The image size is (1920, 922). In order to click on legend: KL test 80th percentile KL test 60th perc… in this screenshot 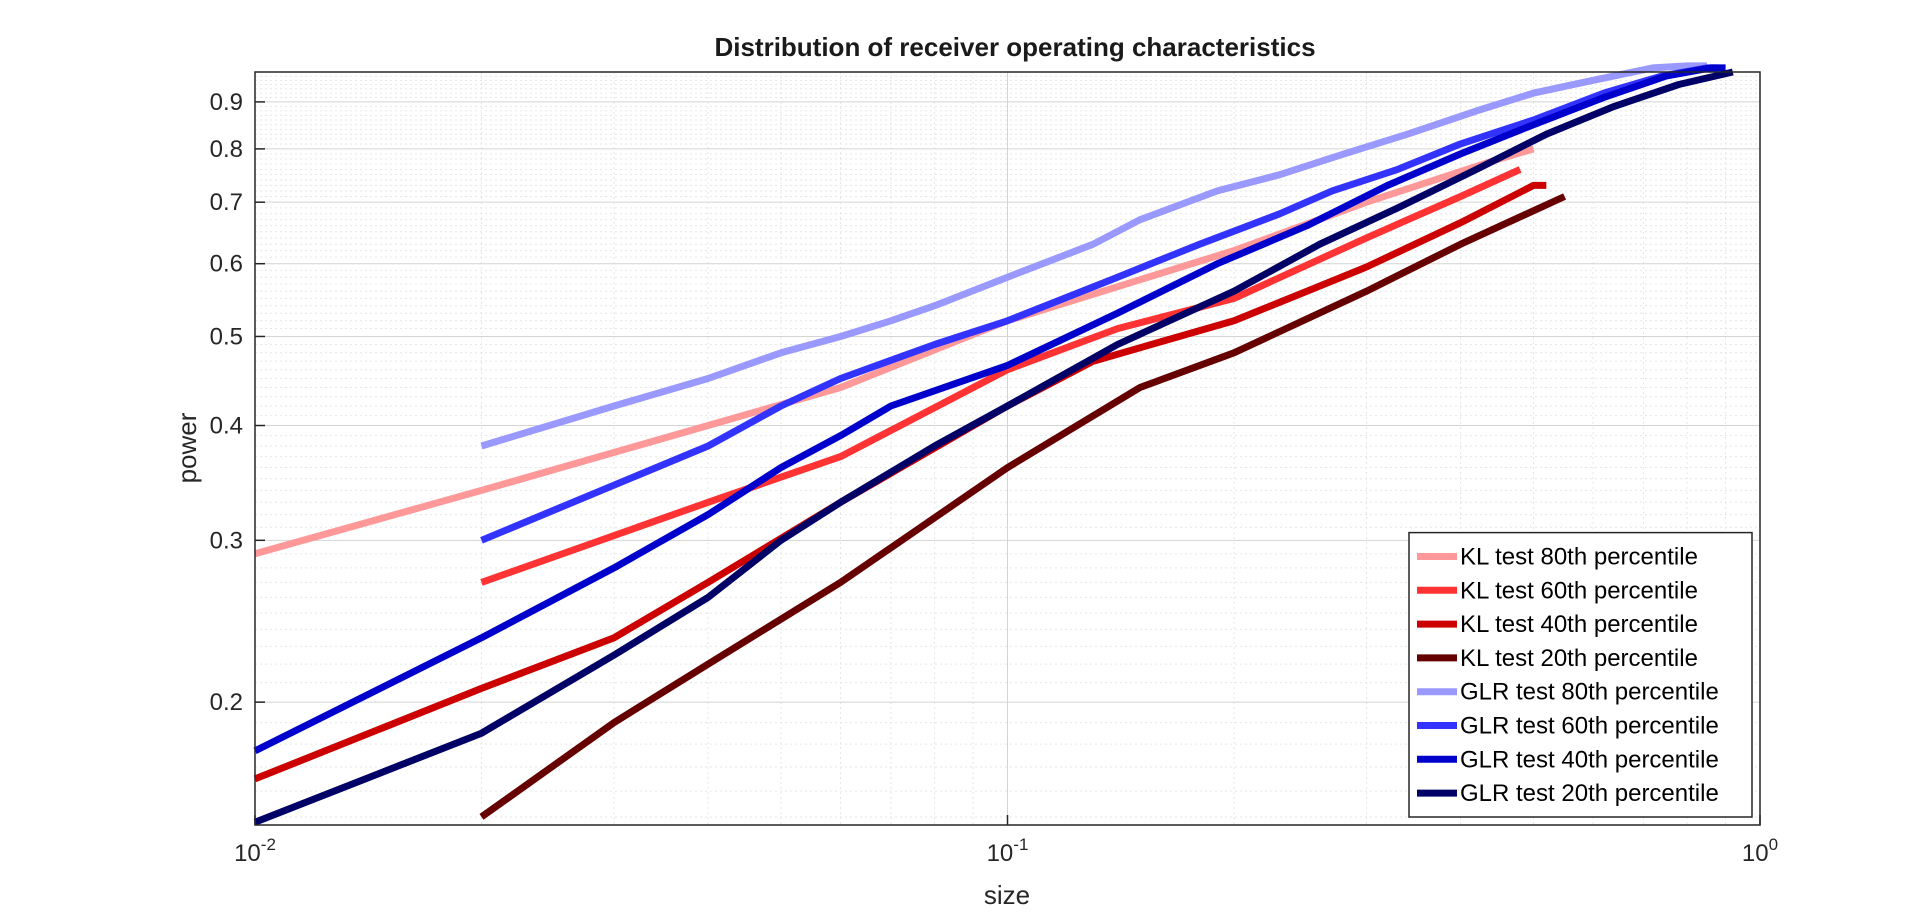, I will do `click(1580, 674)`.